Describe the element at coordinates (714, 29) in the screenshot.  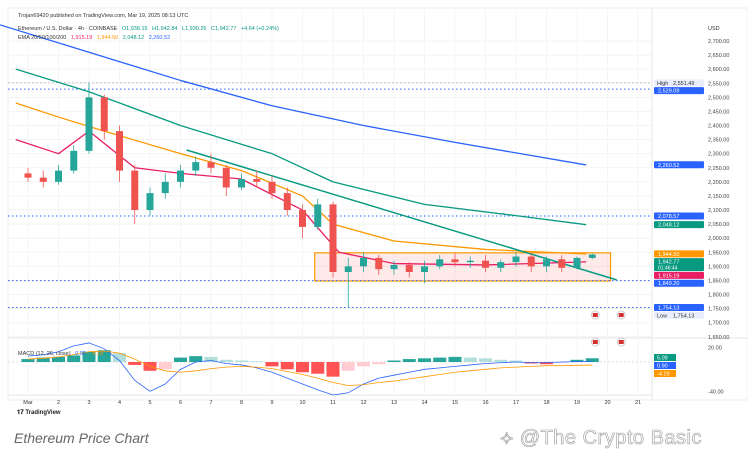
I see `currency-label: USD` at that location.